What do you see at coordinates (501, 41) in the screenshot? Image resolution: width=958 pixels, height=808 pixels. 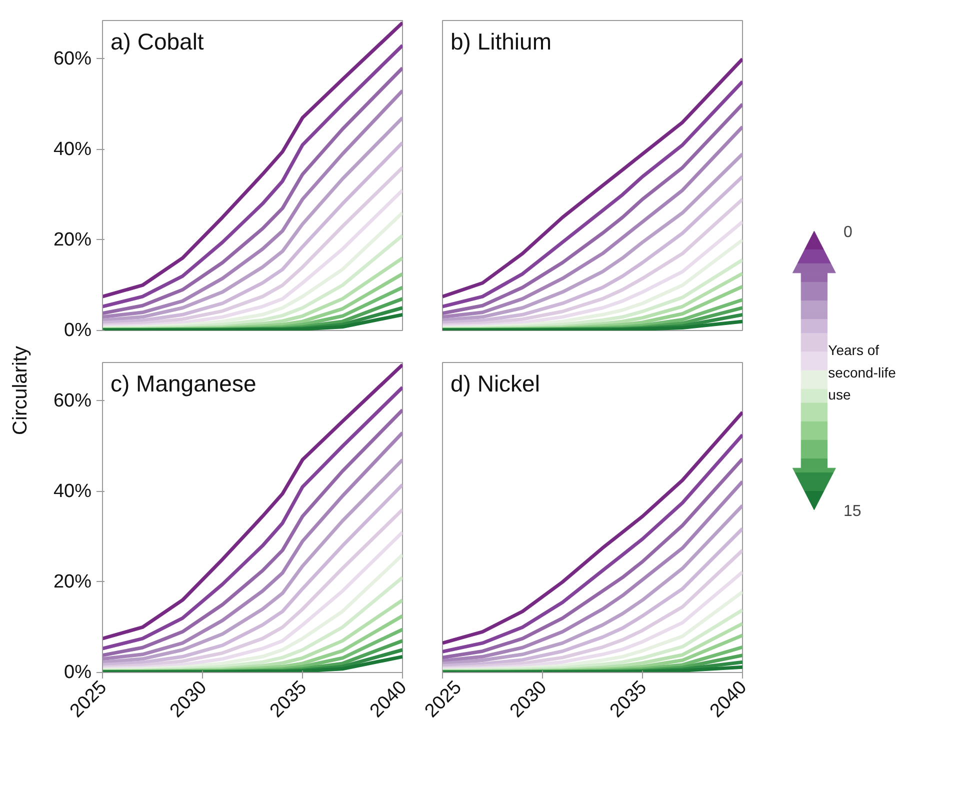 I see `chart-title: b) Lithium` at bounding box center [501, 41].